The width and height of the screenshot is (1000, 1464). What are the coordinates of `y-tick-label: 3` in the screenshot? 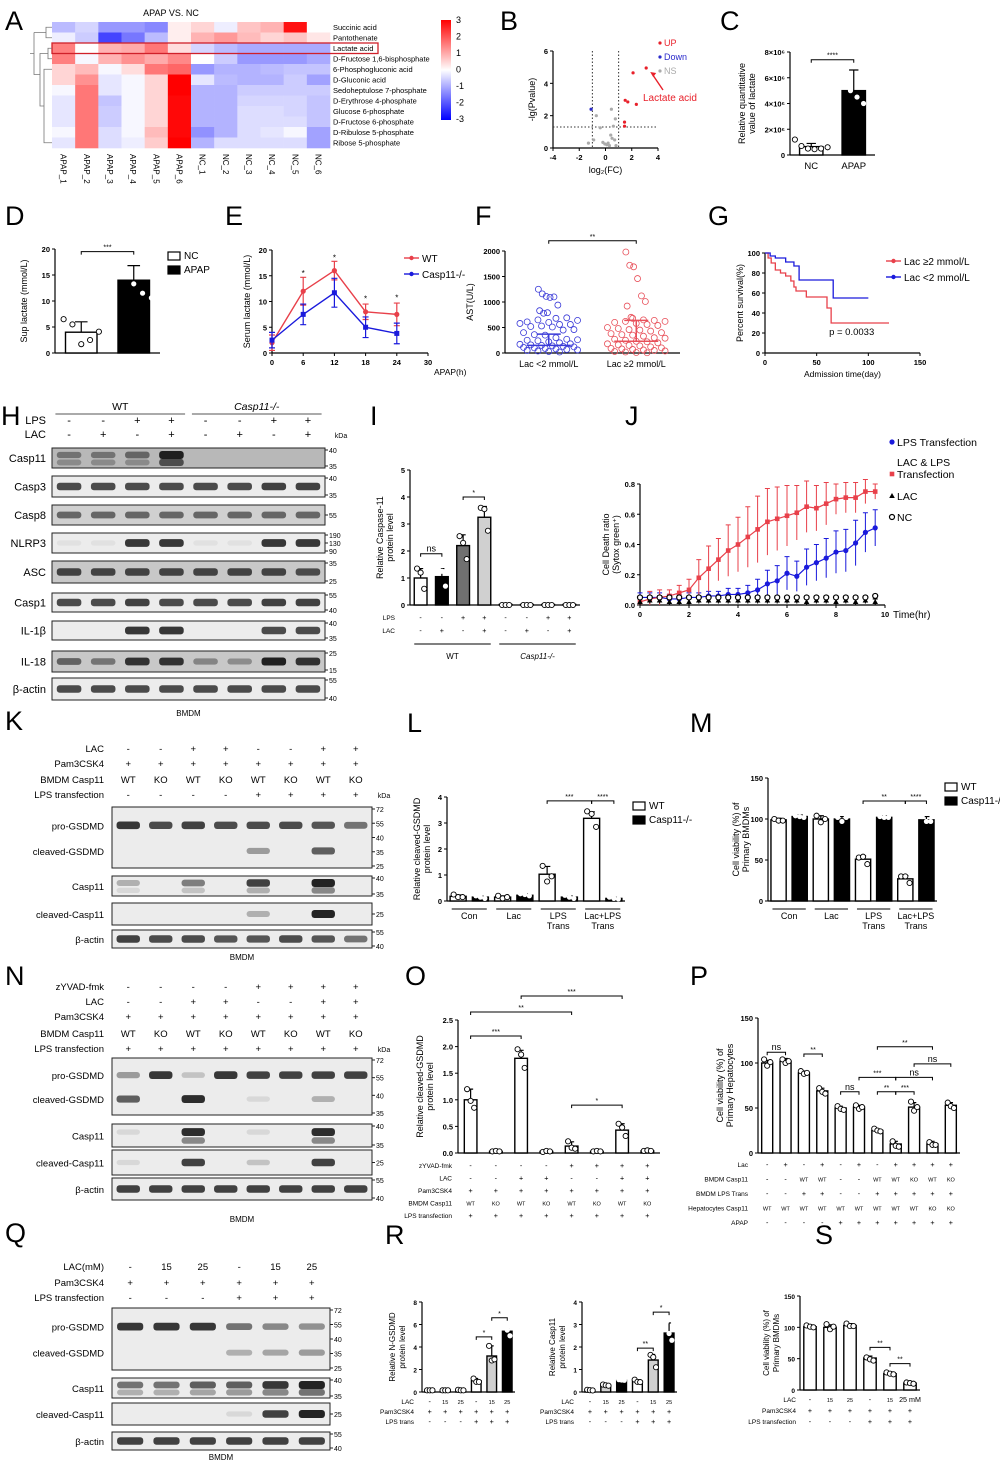 It's located at (575, 1326).